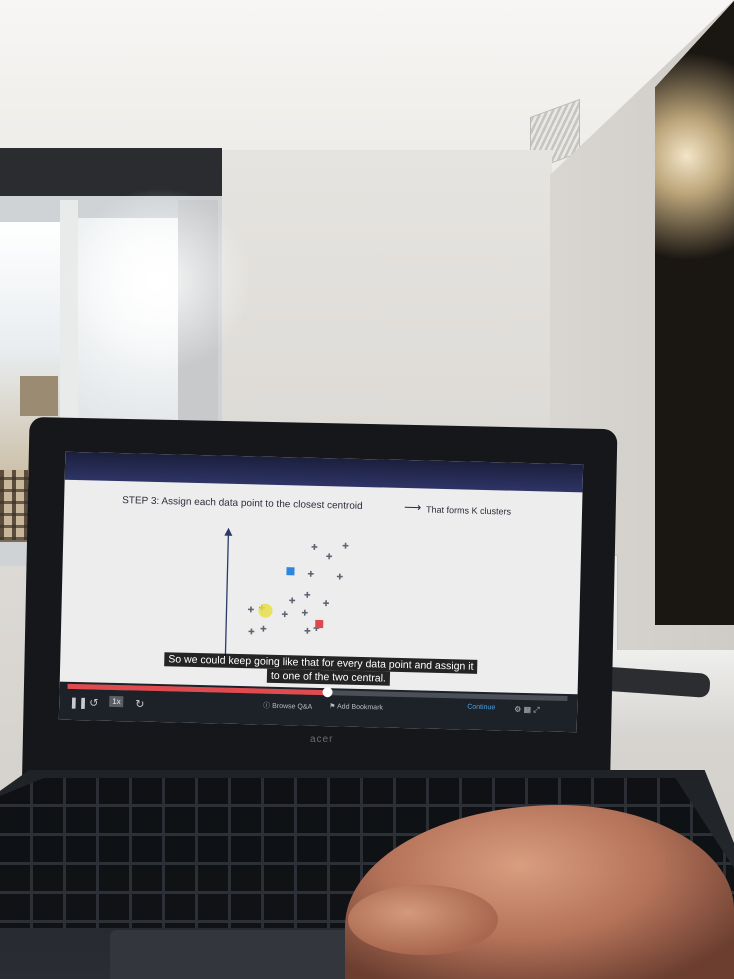 Image resolution: width=734 pixels, height=979 pixels. What do you see at coordinates (265, 610) in the screenshot?
I see `highlighted-point` at bounding box center [265, 610].